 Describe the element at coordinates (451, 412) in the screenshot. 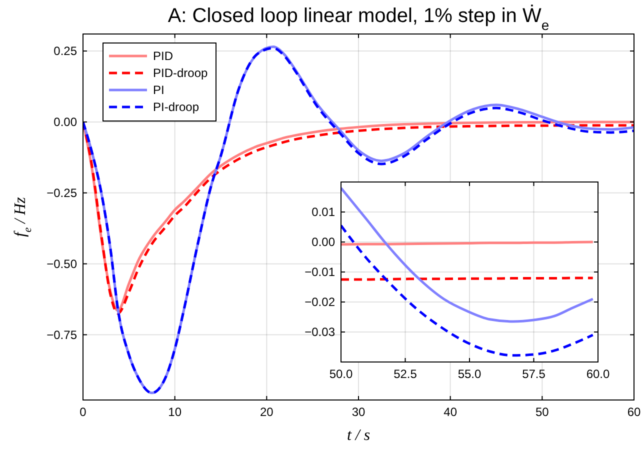

I see `x-tick-label: 40` at that location.